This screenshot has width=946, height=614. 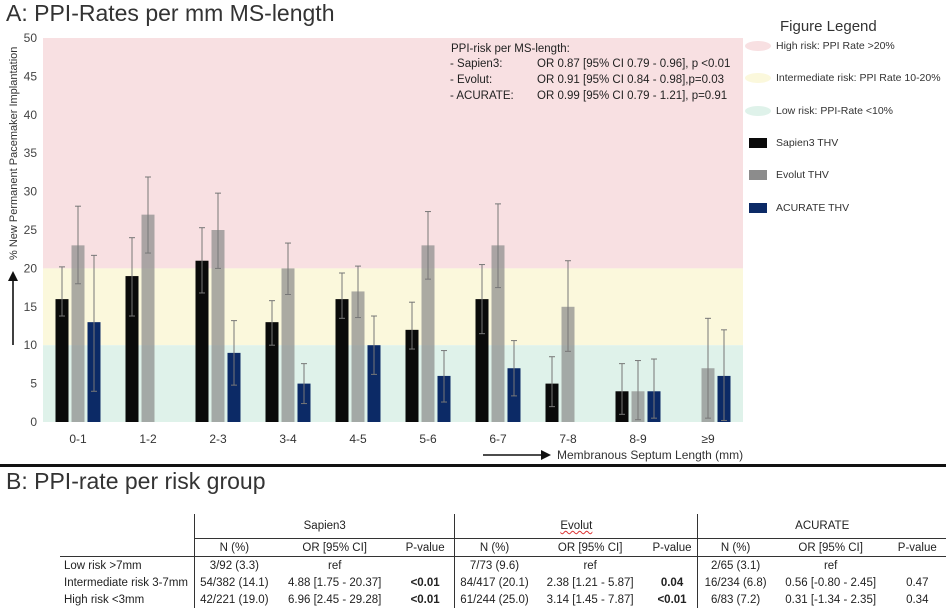 I want to click on group-sapien3: Sapien3, so click(x=324, y=526).